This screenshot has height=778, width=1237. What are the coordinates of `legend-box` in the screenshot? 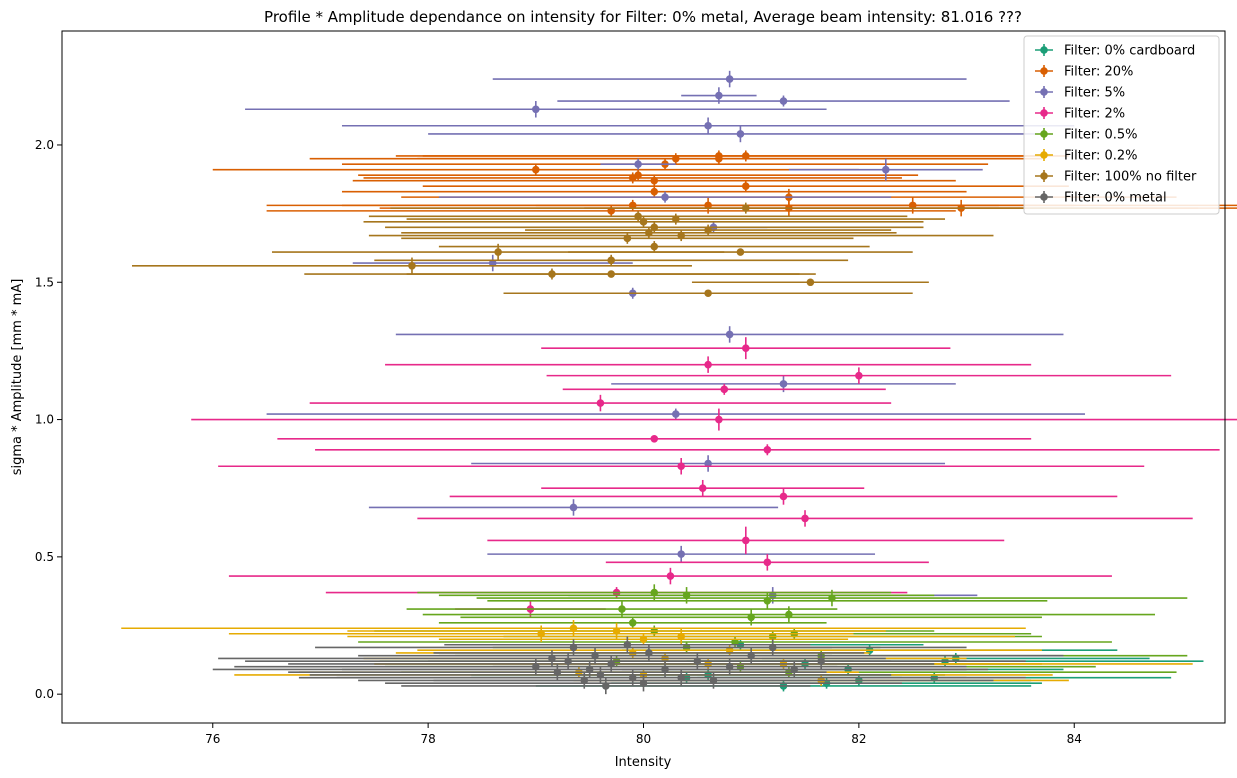 It's located at (1121, 125).